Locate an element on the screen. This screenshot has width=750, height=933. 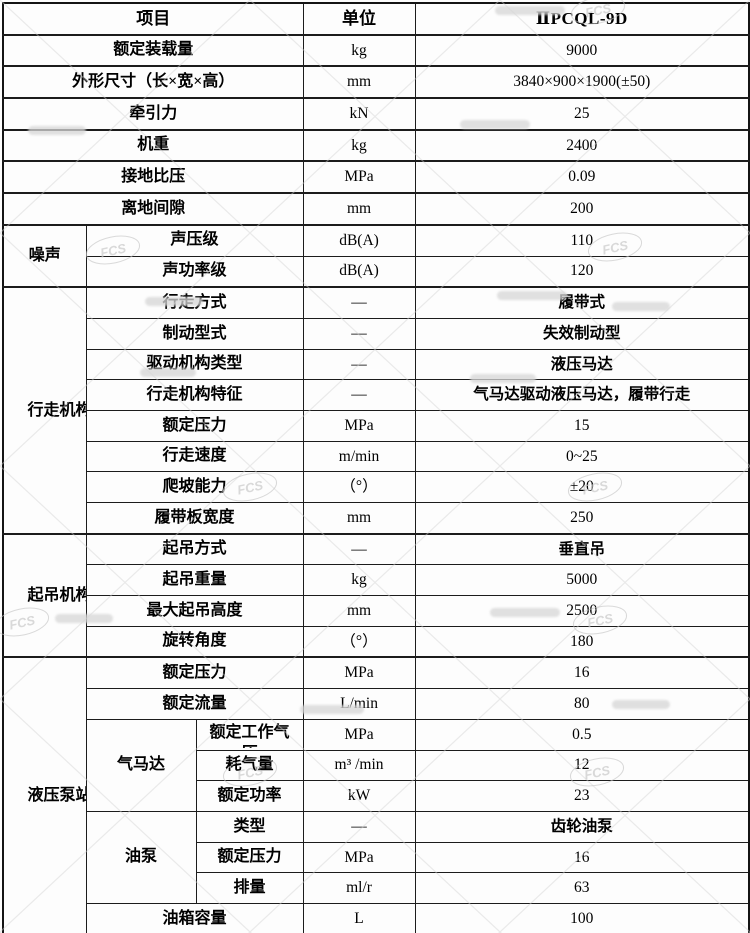
group-cell-noise: 噪声 is located at coordinates (44, 255).